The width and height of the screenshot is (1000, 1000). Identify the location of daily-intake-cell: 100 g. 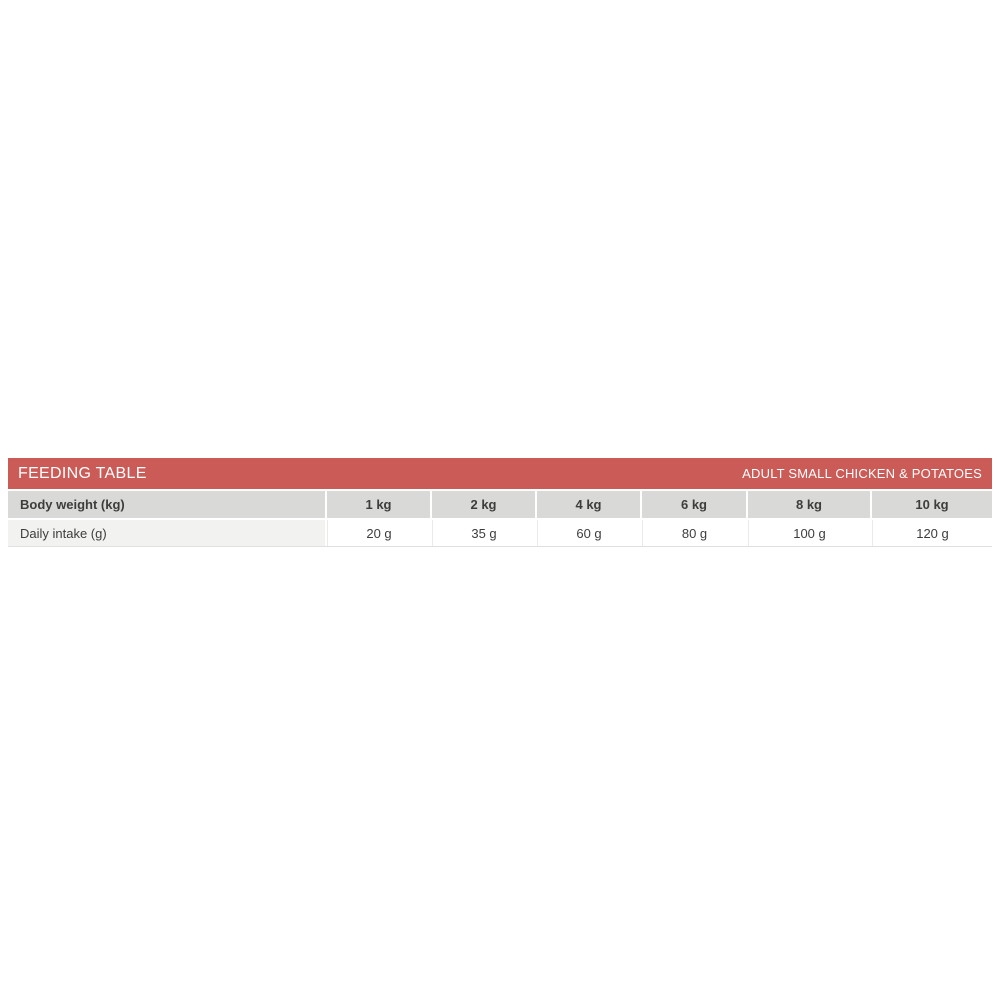
(809, 533).